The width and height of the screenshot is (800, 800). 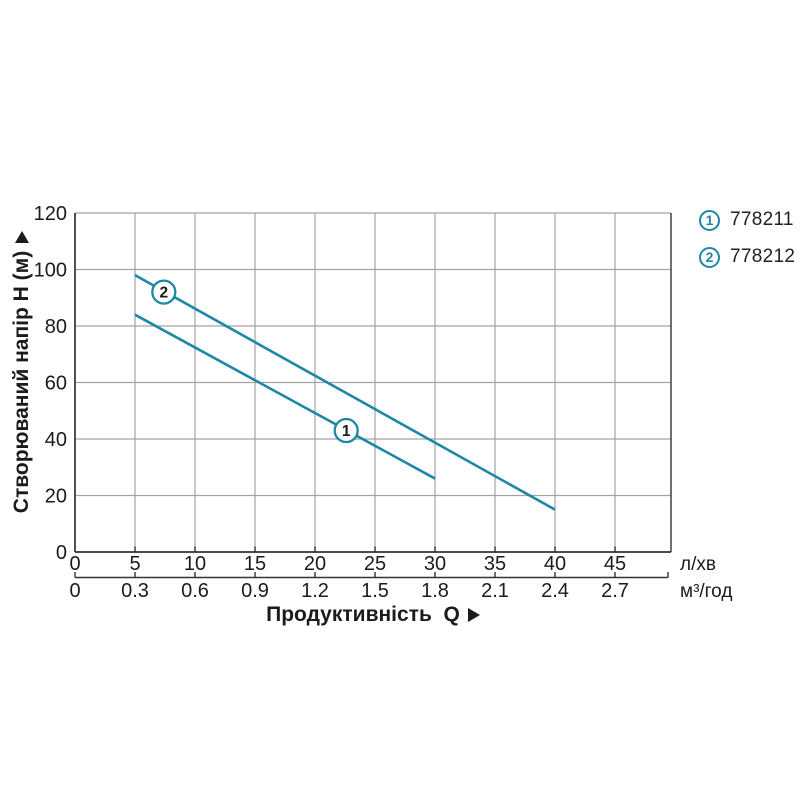 I want to click on y-tick-label: 100, so click(x=50, y=271).